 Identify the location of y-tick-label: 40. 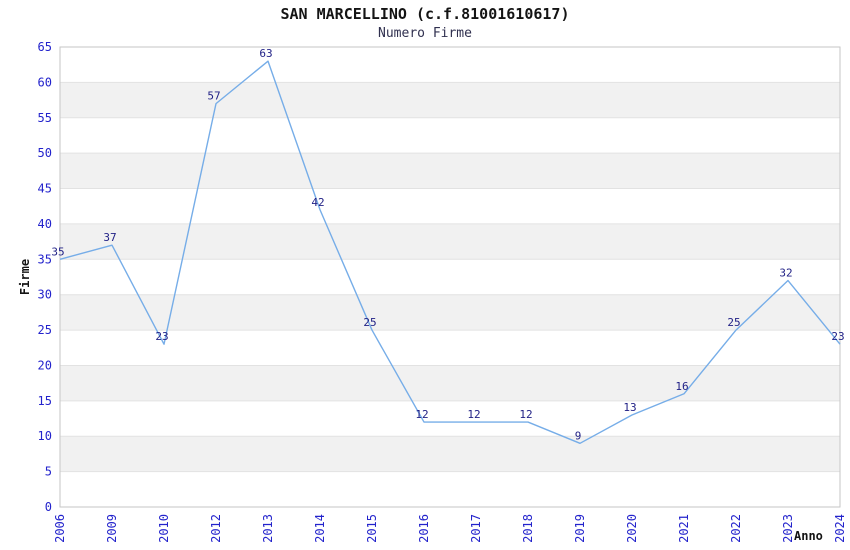
(45, 224).